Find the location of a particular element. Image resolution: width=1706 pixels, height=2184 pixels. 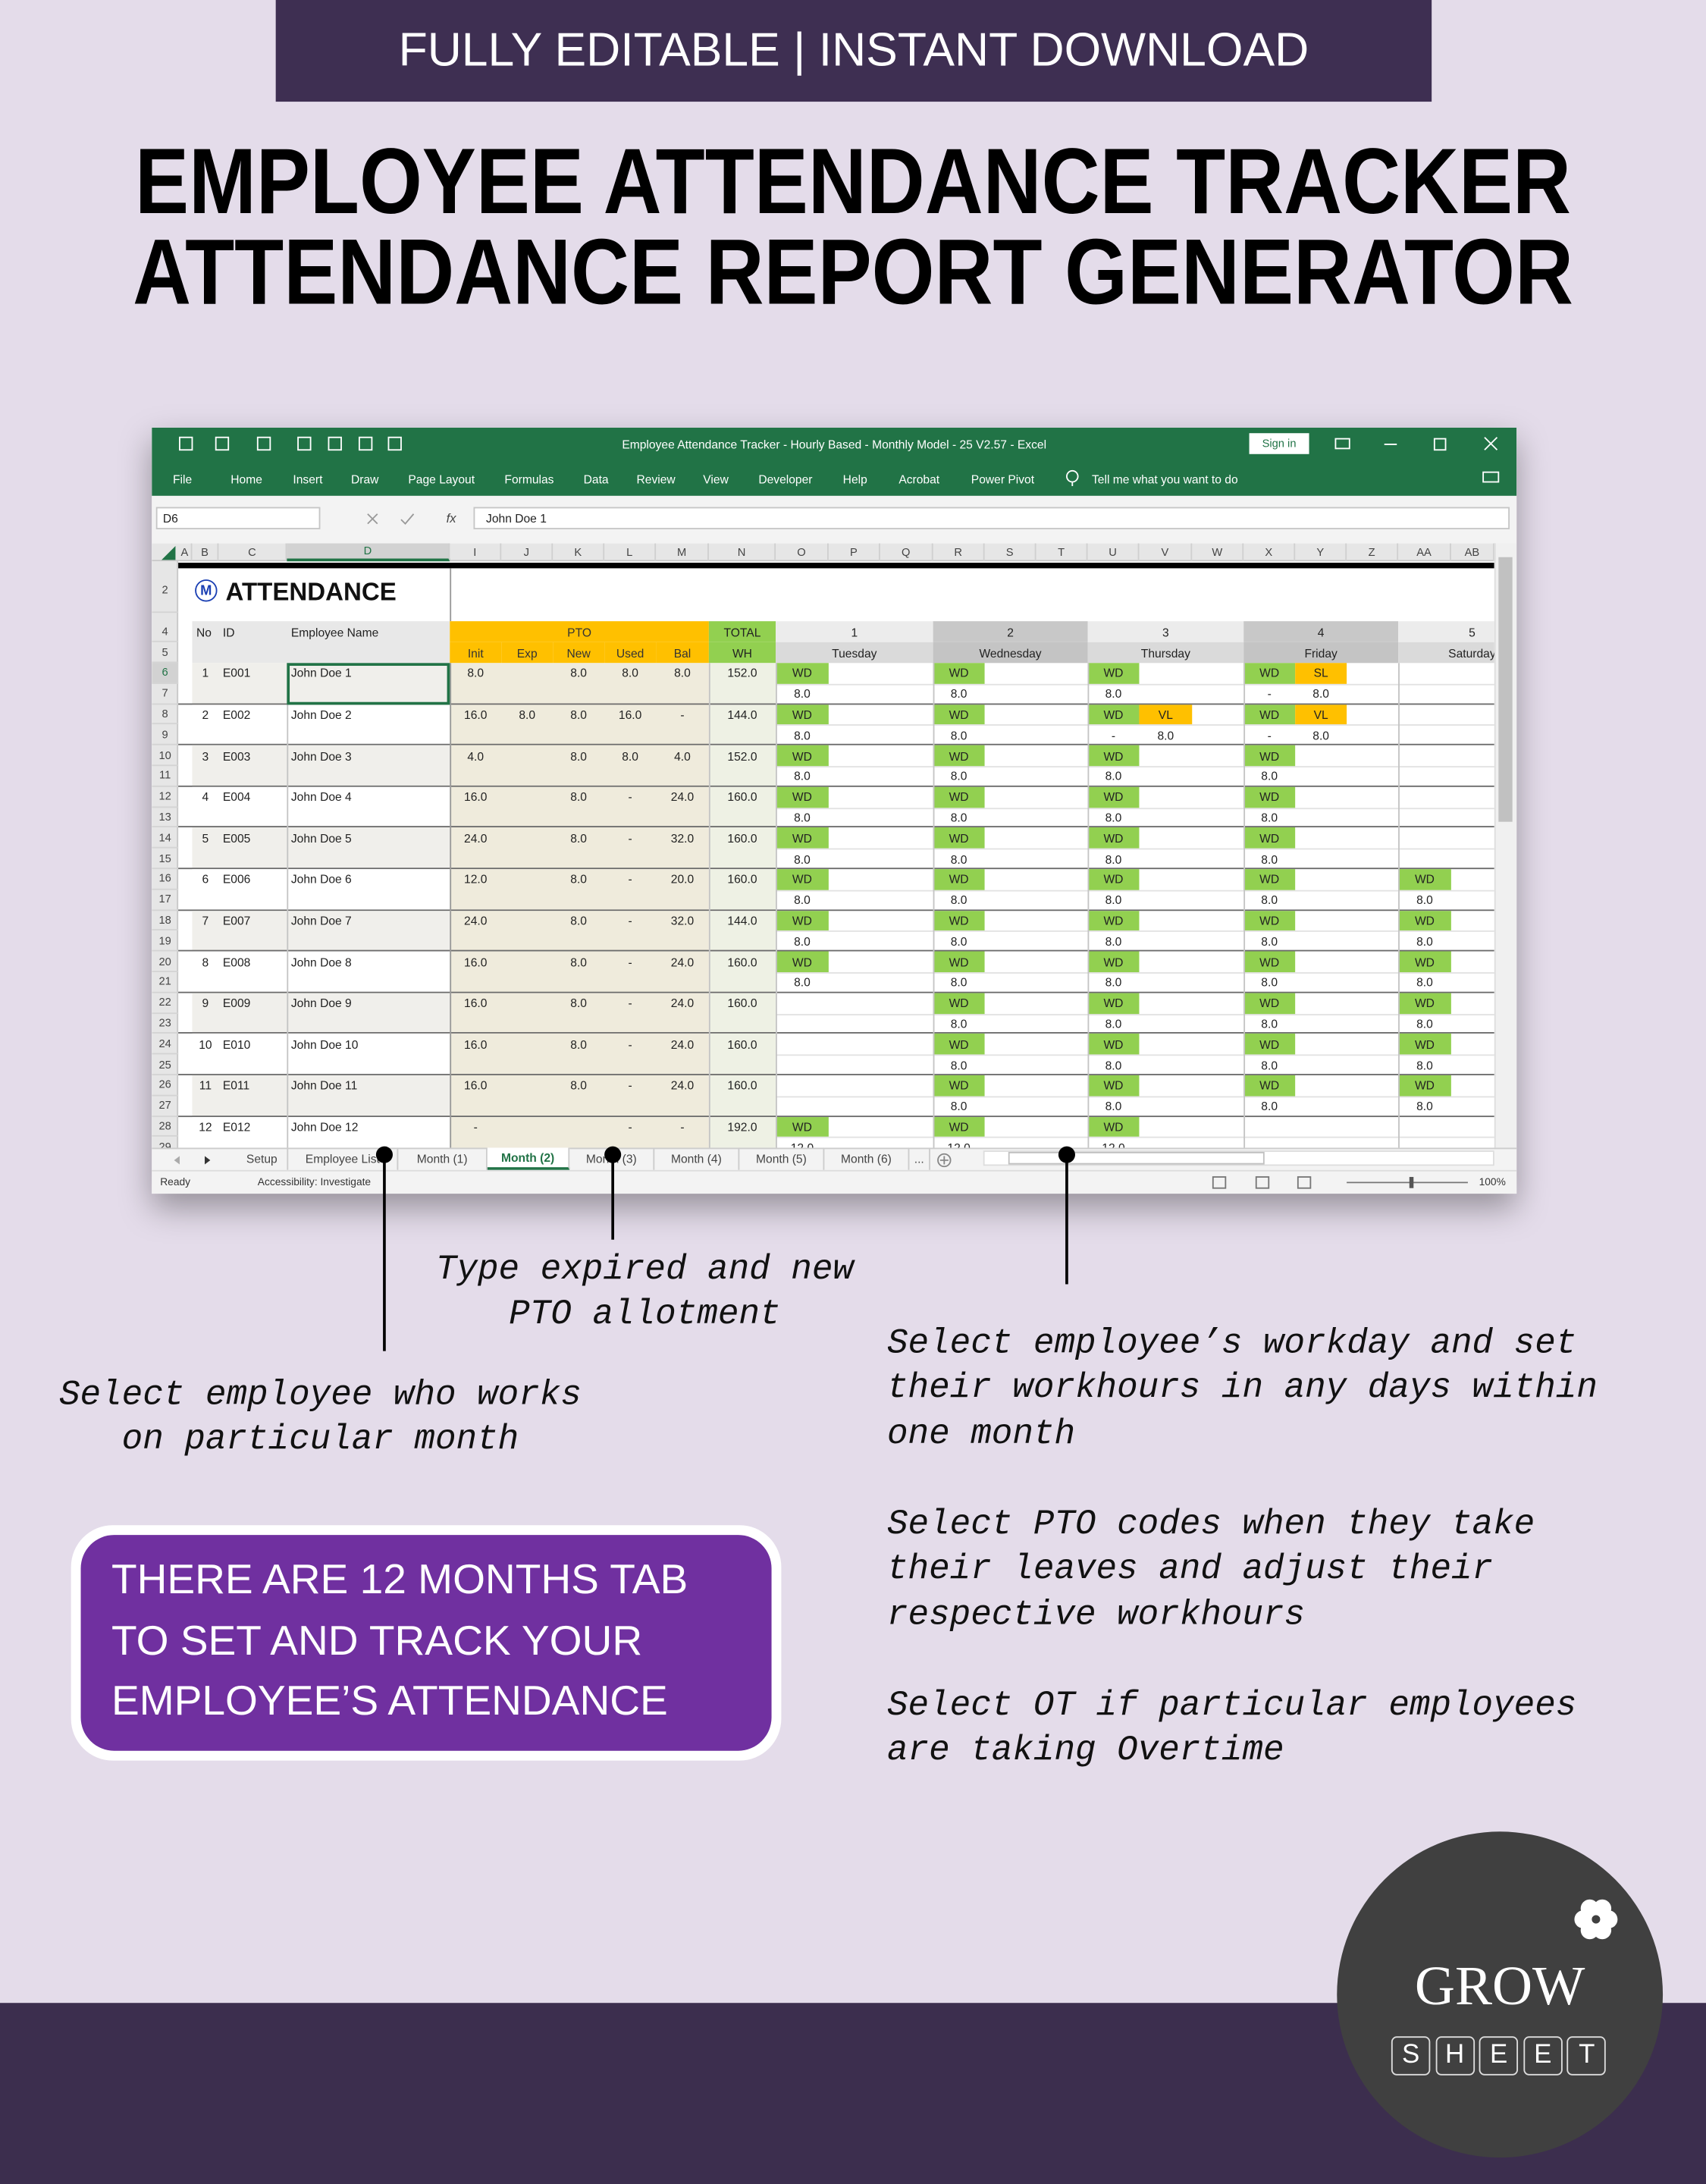

employee-no: 10 is located at coordinates (205, 1044).